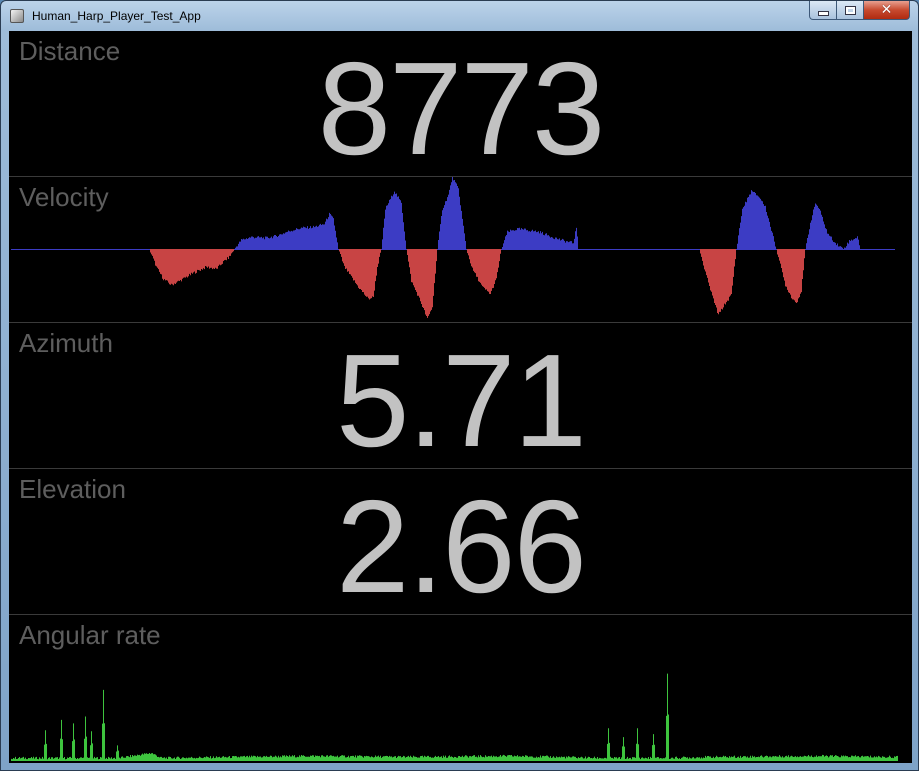 The height and width of the screenshot is (771, 919). Describe the element at coordinates (823, 13) in the screenshot. I see `minimize-icon` at that location.